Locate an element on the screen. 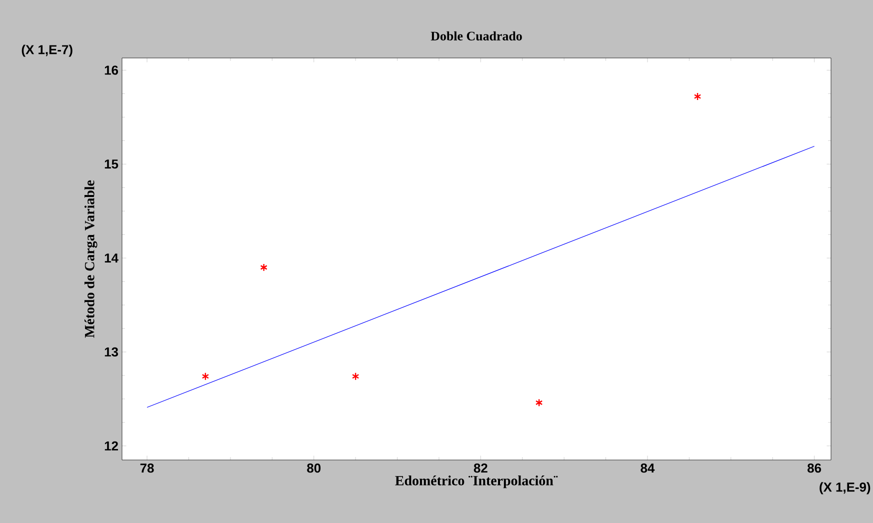 This screenshot has width=873, height=523. y-tick-label: 13 is located at coordinates (111, 352).